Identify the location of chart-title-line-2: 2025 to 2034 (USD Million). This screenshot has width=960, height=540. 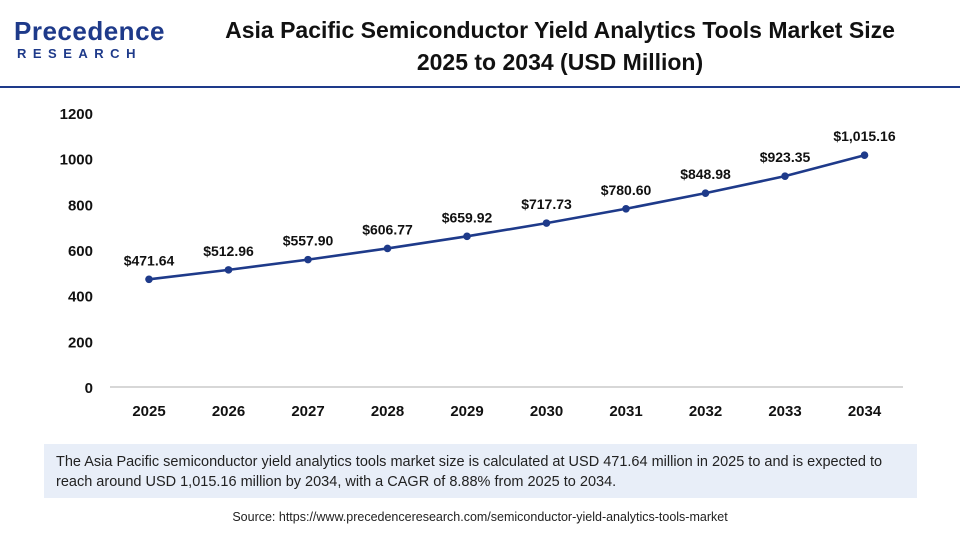
(560, 62).